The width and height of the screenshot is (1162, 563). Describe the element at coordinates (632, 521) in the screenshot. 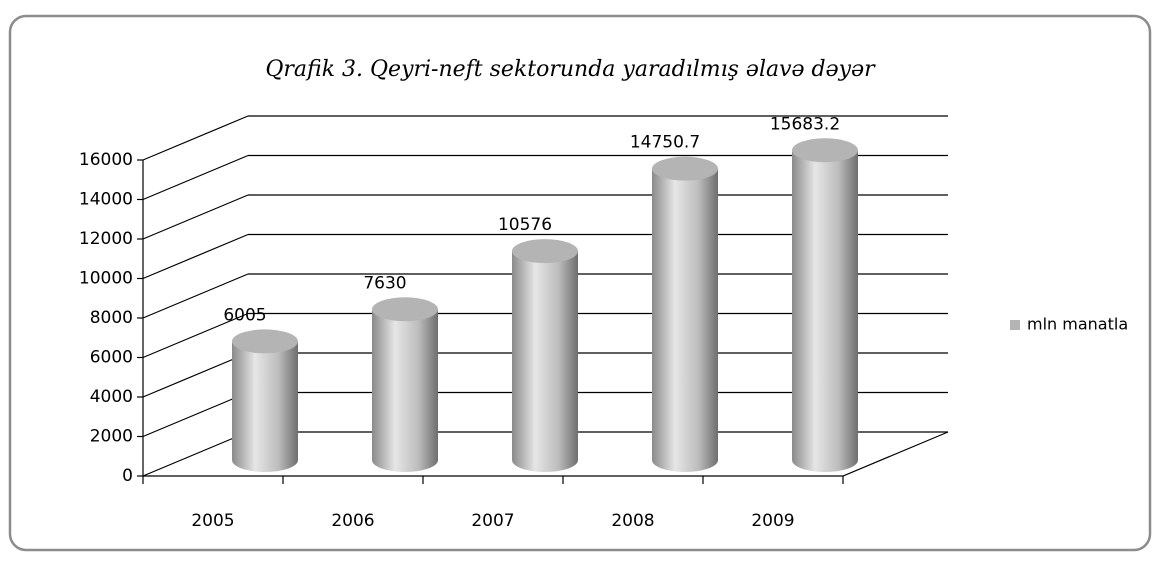

I see `x-tick-label: 2008` at that location.